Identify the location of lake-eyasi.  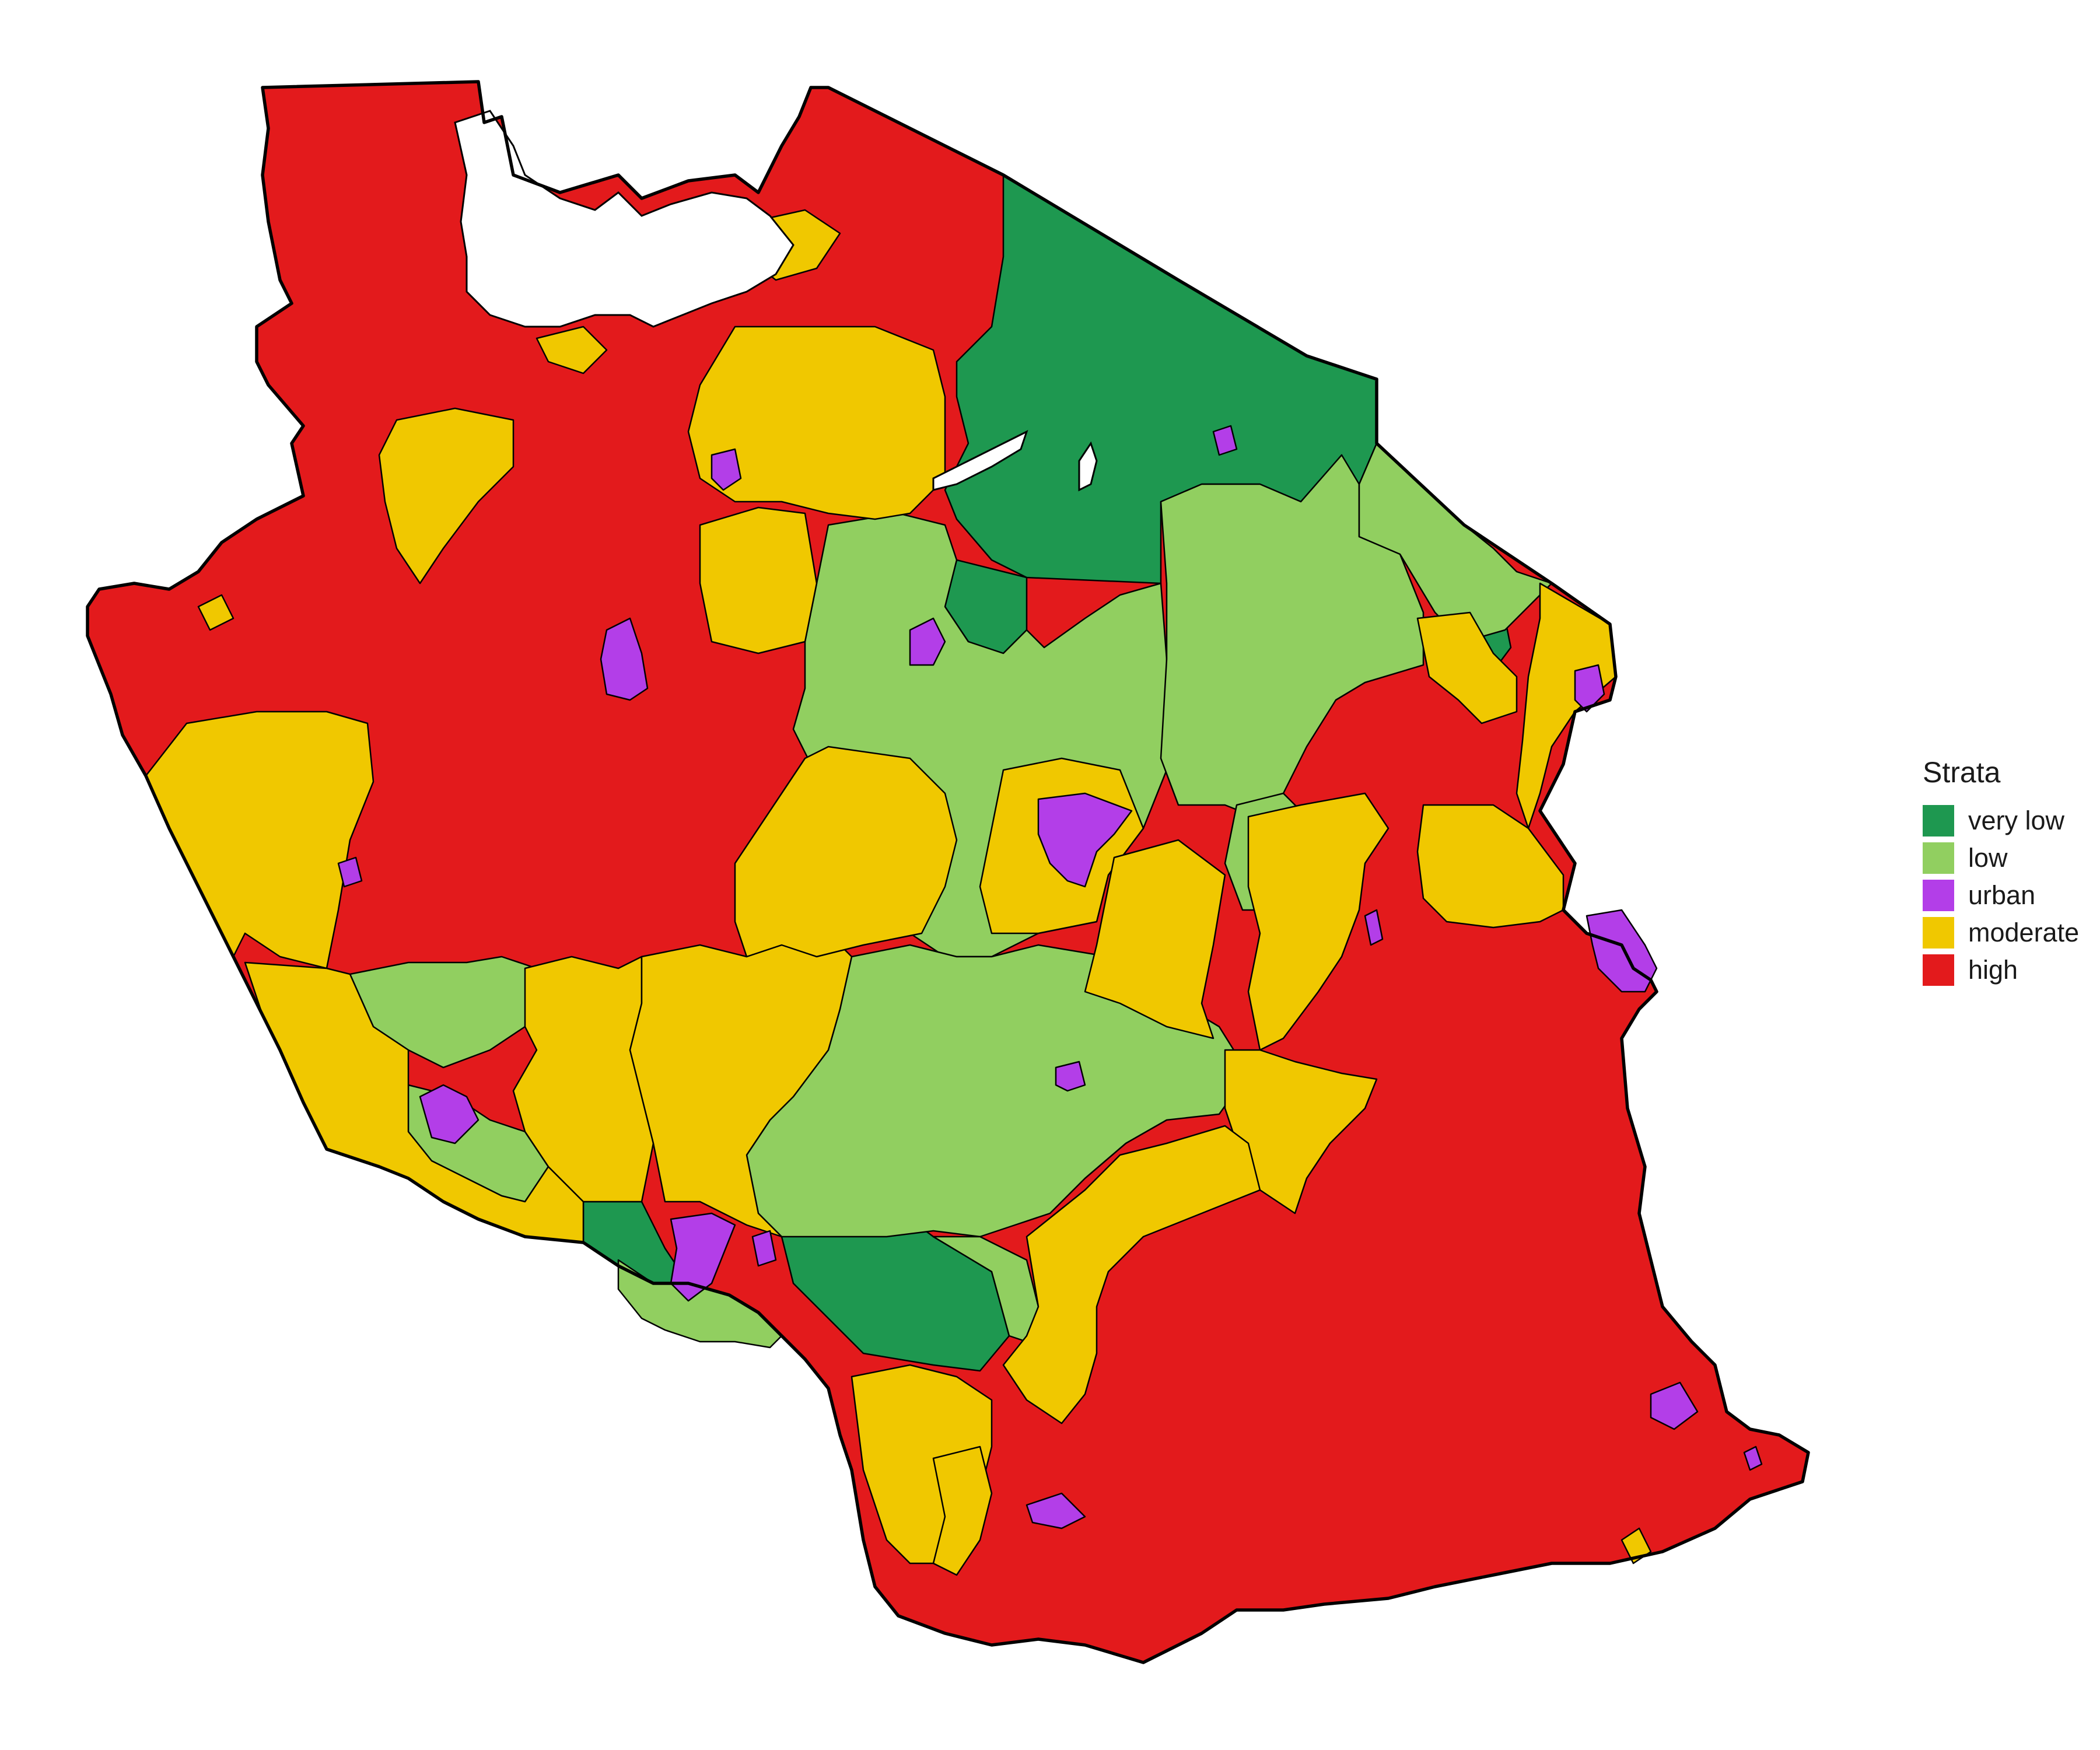
(1088, 466).